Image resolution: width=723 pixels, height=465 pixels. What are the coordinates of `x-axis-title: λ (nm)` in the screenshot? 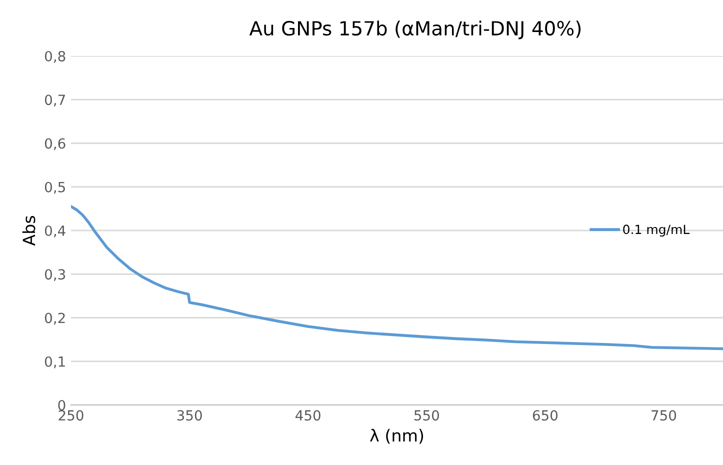 It's located at (397, 436).